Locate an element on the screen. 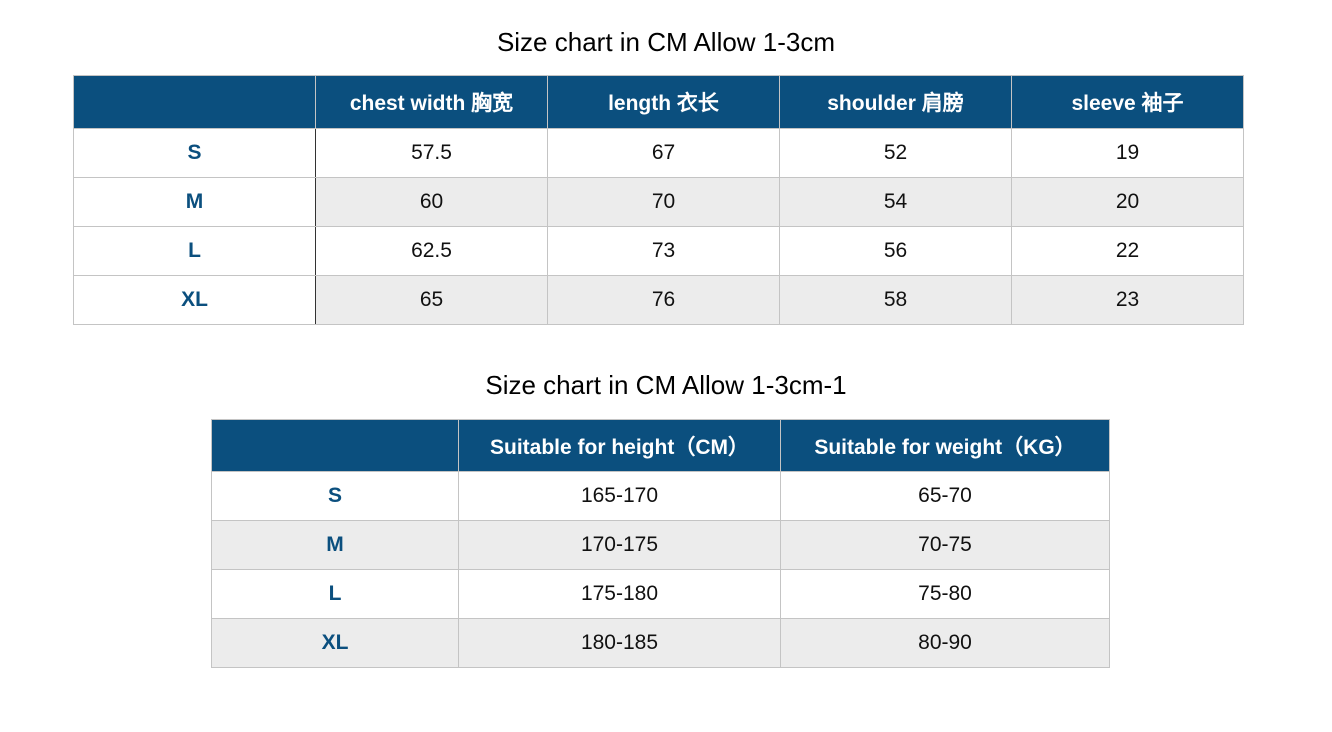 This screenshot has width=1332, height=732. table-row: XL 180-185 80-90 is located at coordinates (660, 643).